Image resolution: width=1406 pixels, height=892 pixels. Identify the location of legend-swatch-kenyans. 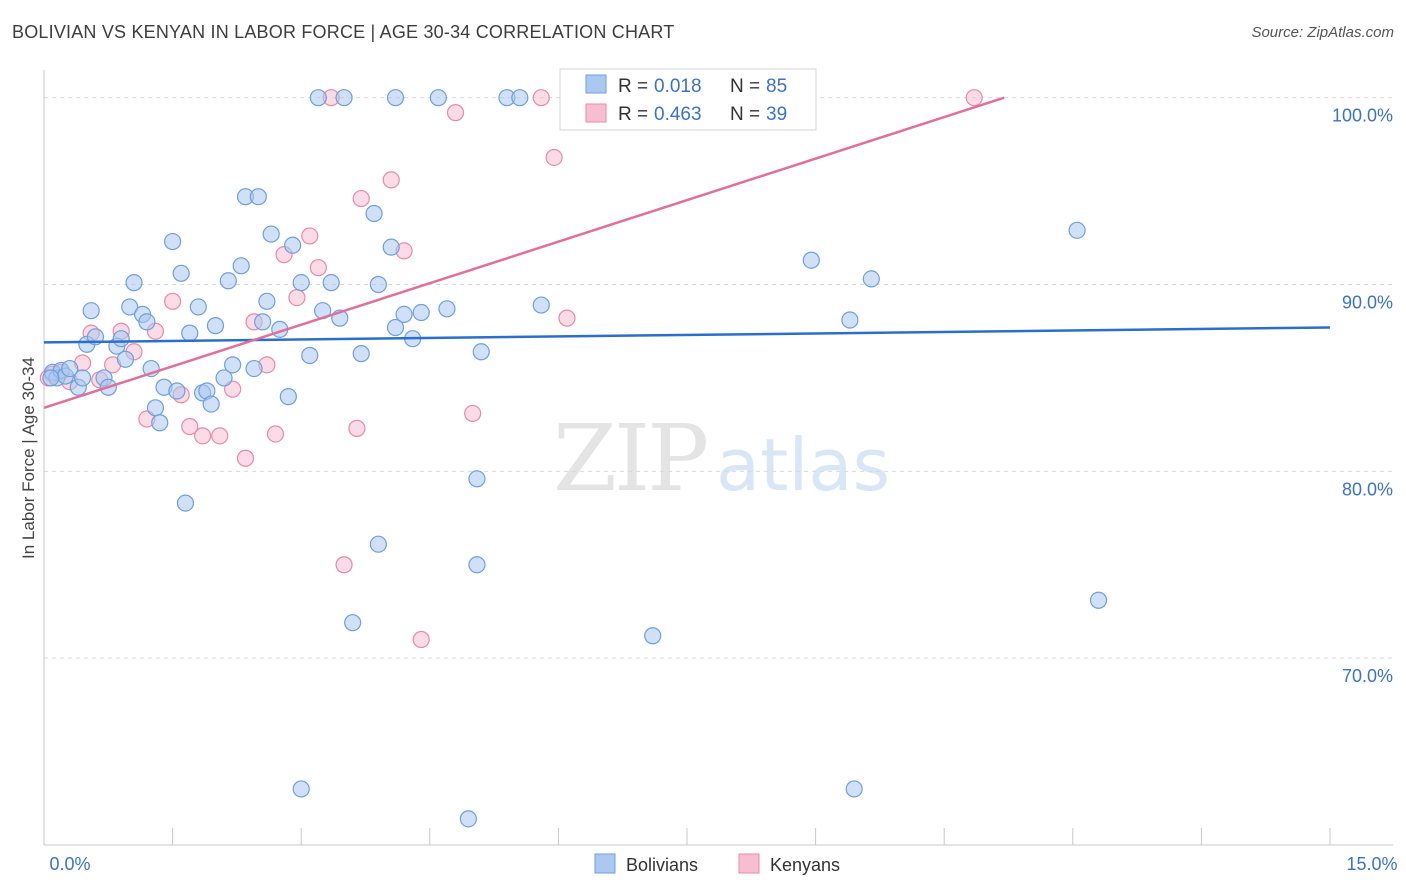
(749, 863).